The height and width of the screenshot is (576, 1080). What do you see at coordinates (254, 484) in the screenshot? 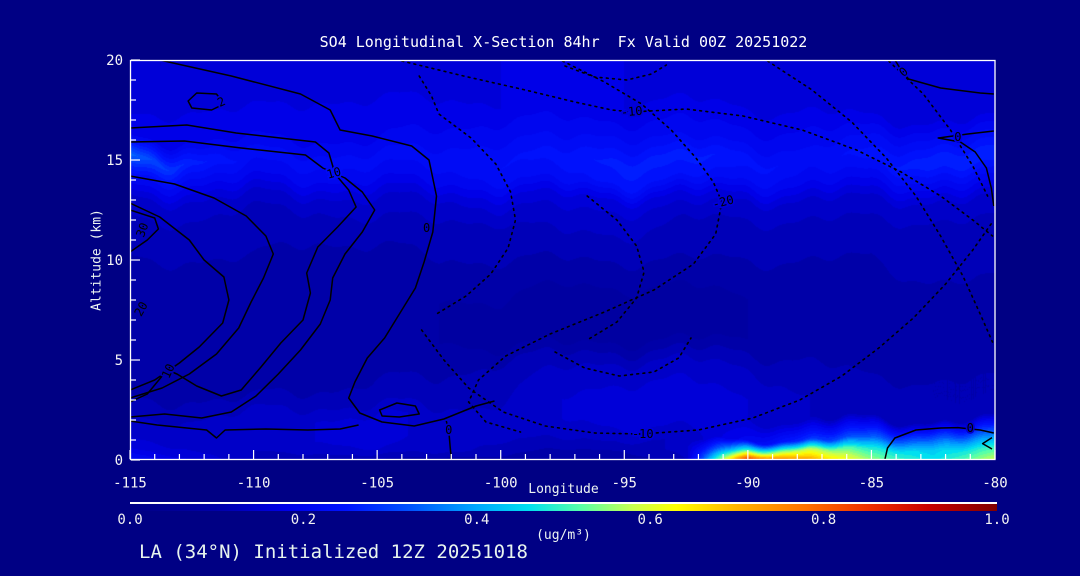
I see `x-tick-label: -110` at bounding box center [254, 484].